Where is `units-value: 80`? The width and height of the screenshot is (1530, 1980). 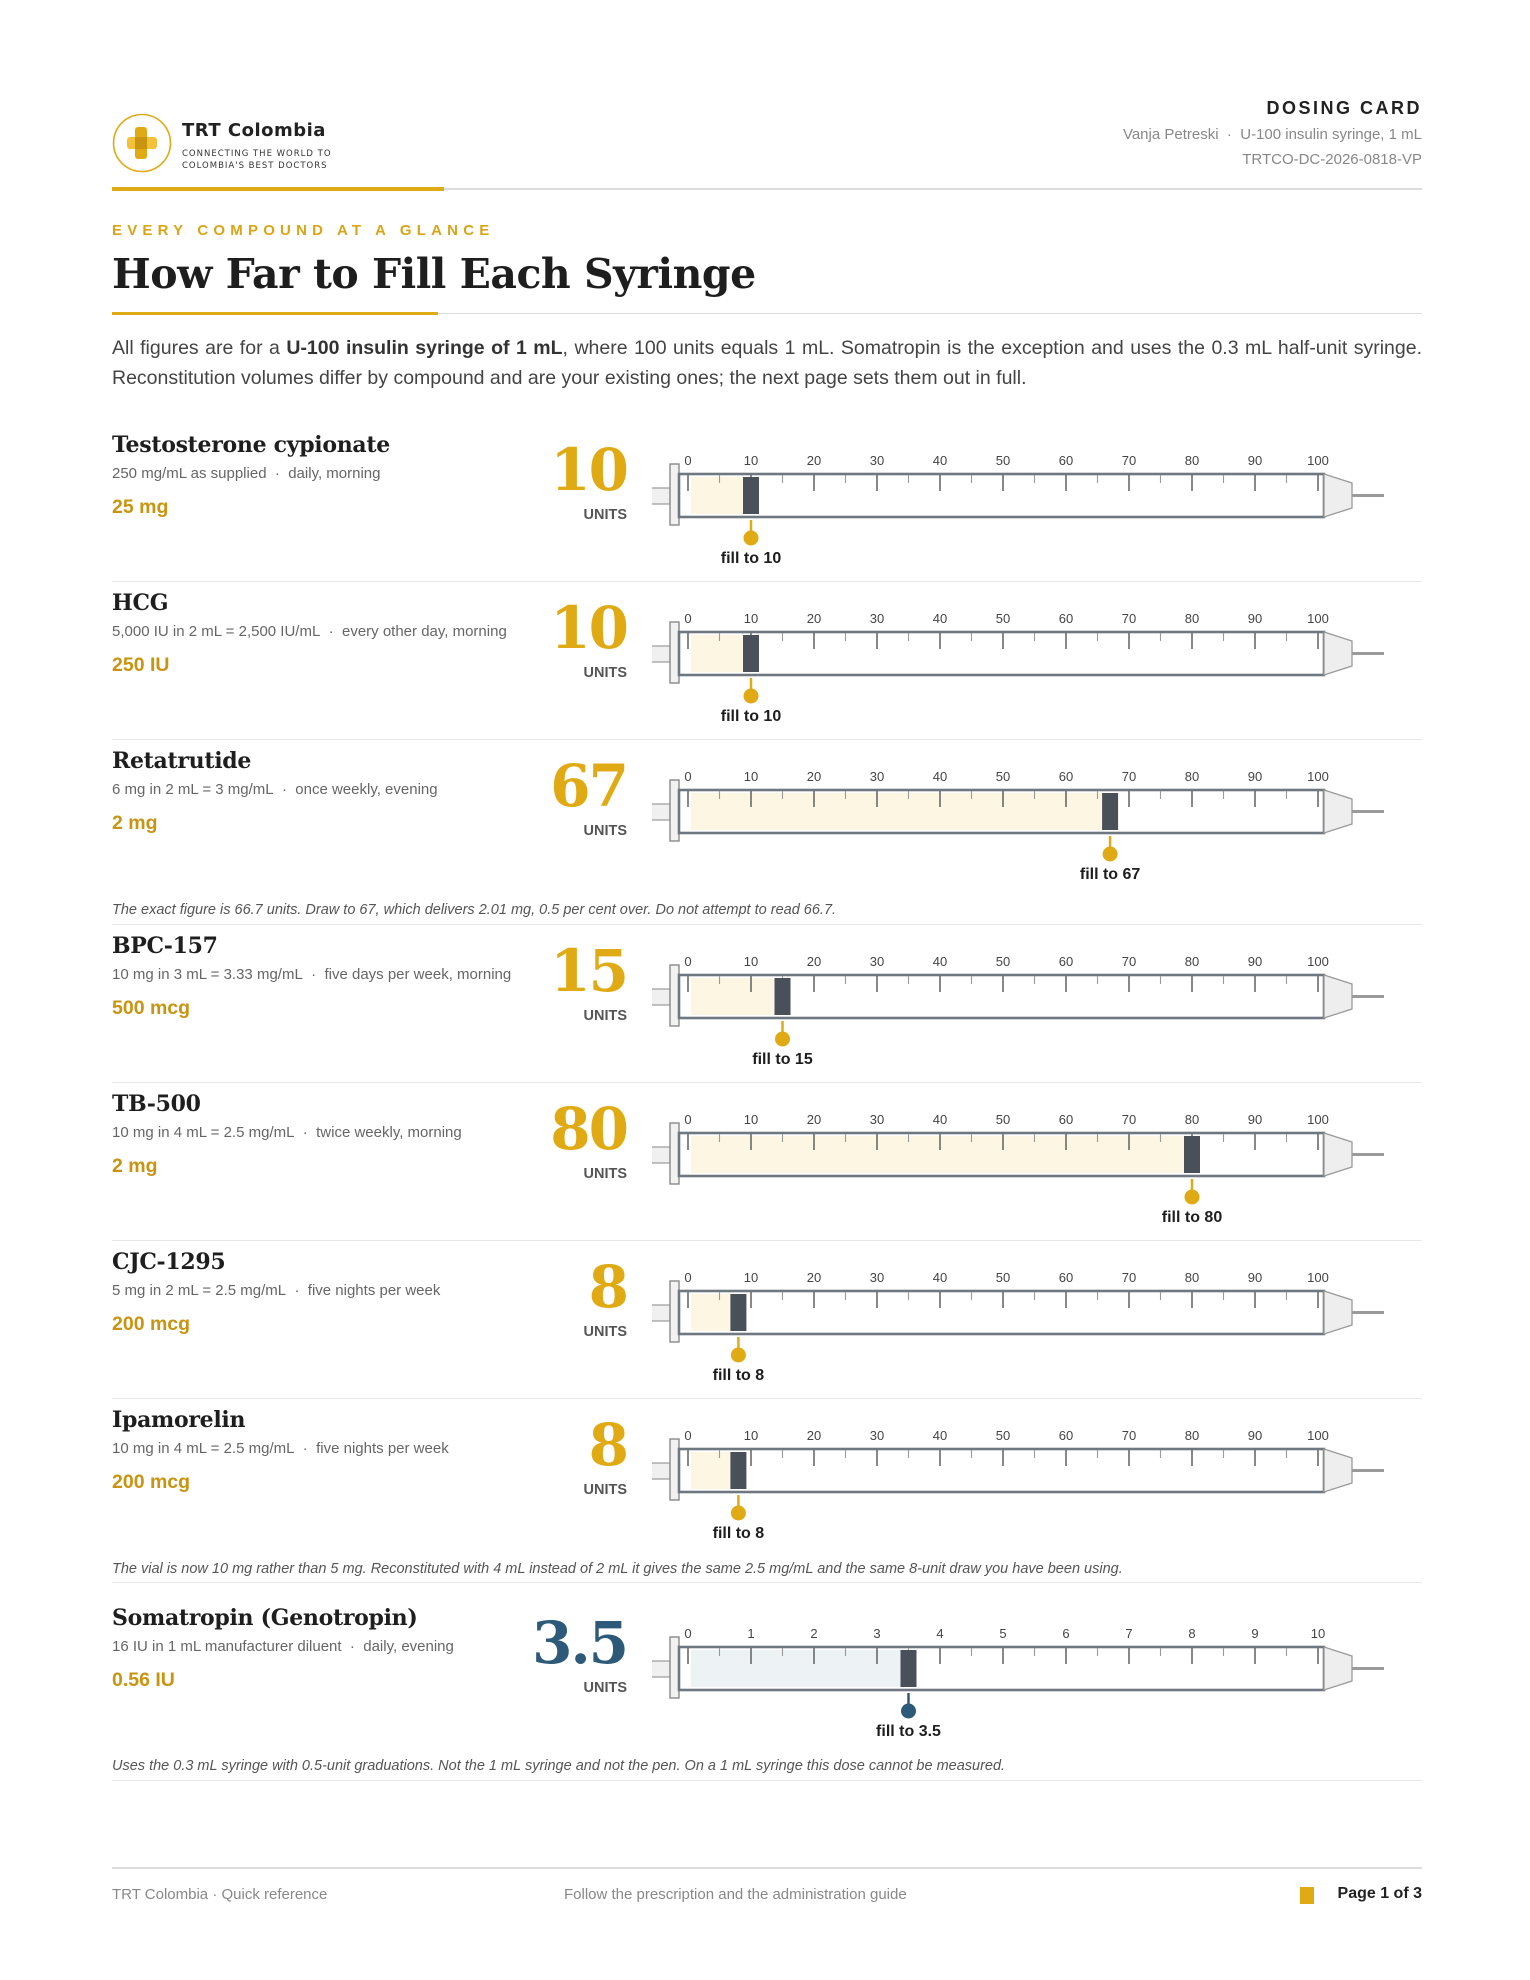
units-value: 80 is located at coordinates (589, 1129).